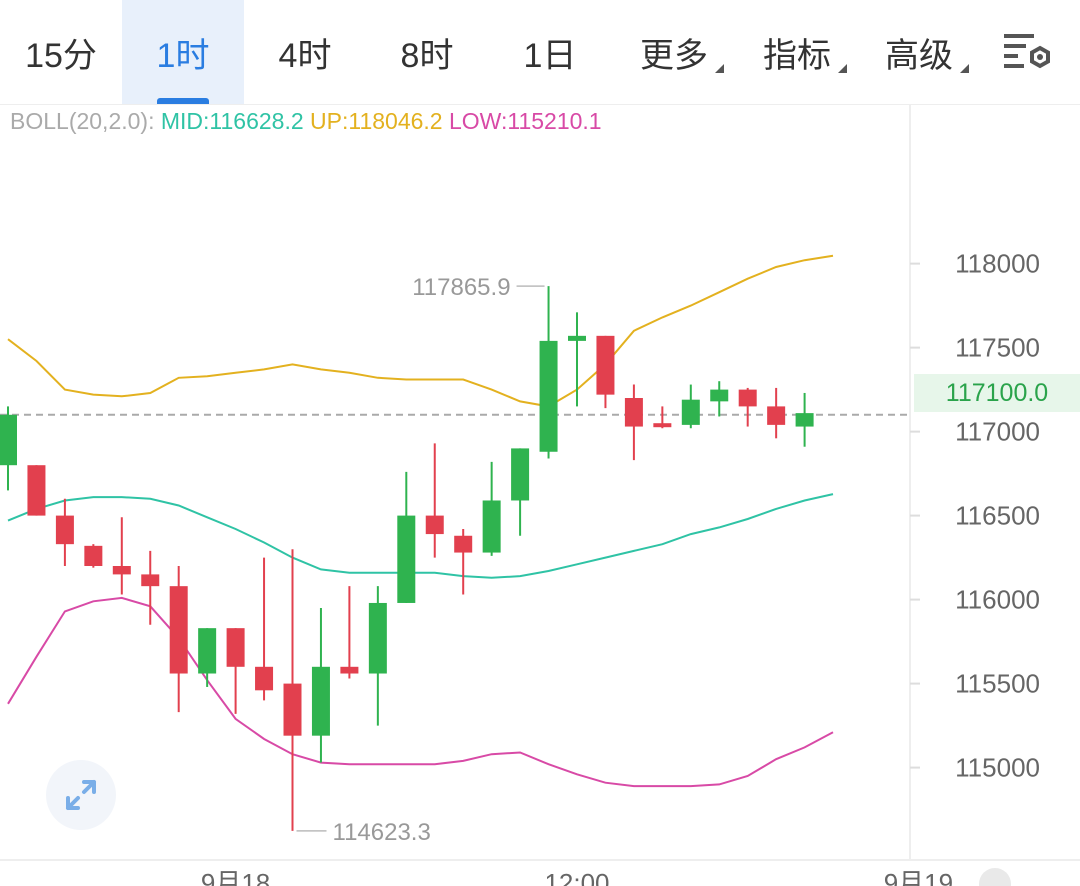 The width and height of the screenshot is (1080, 886). Describe the element at coordinates (997, 264) in the screenshot. I see `y-tick-label: 118000` at that location.